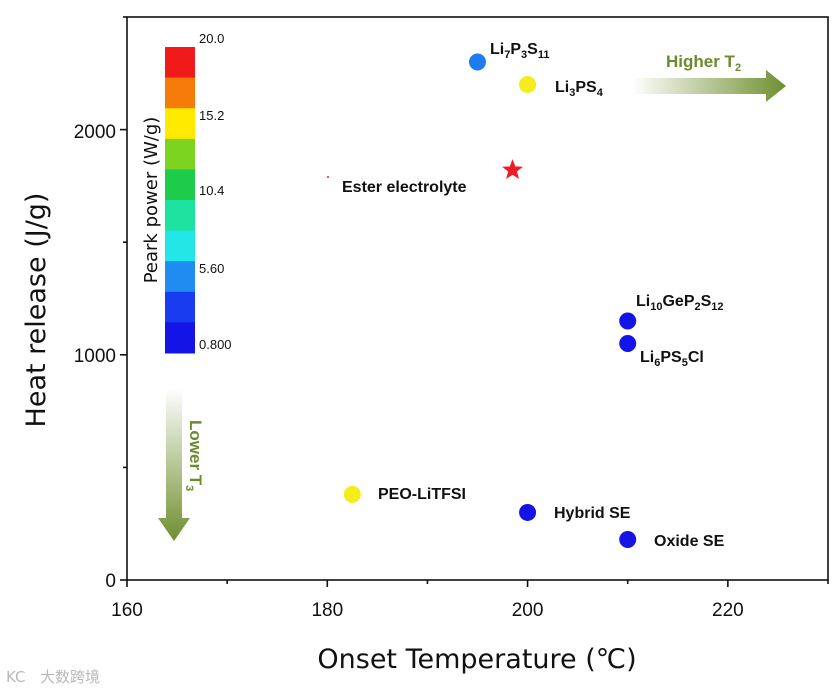 Image resolution: width=835 pixels, height=691 pixels. What do you see at coordinates (70, 677) in the screenshot?
I see `watermark-text: 大数跨境` at bounding box center [70, 677].